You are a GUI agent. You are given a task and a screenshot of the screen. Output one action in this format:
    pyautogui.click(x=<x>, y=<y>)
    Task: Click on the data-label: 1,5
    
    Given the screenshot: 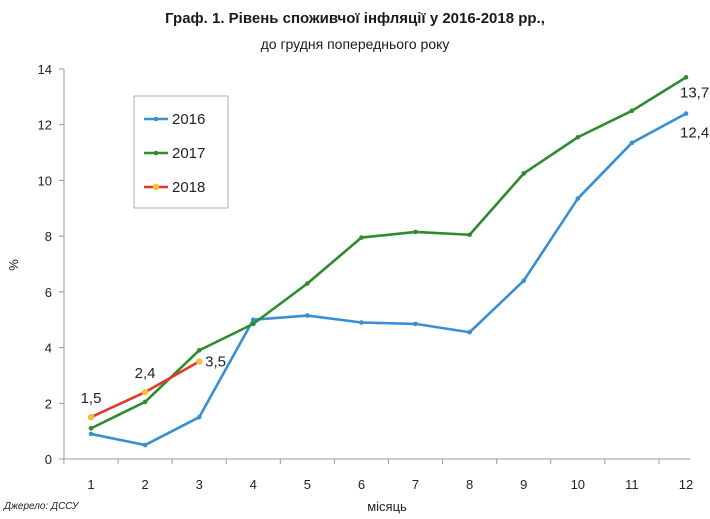 What is the action you would take?
    pyautogui.click(x=91, y=398)
    